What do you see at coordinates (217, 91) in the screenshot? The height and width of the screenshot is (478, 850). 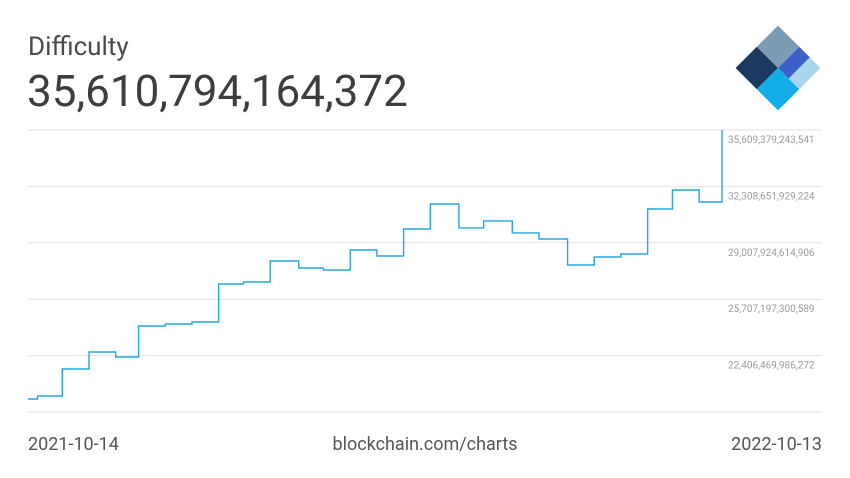 I see `current-value: 35,610,794,164,372` at bounding box center [217, 91].